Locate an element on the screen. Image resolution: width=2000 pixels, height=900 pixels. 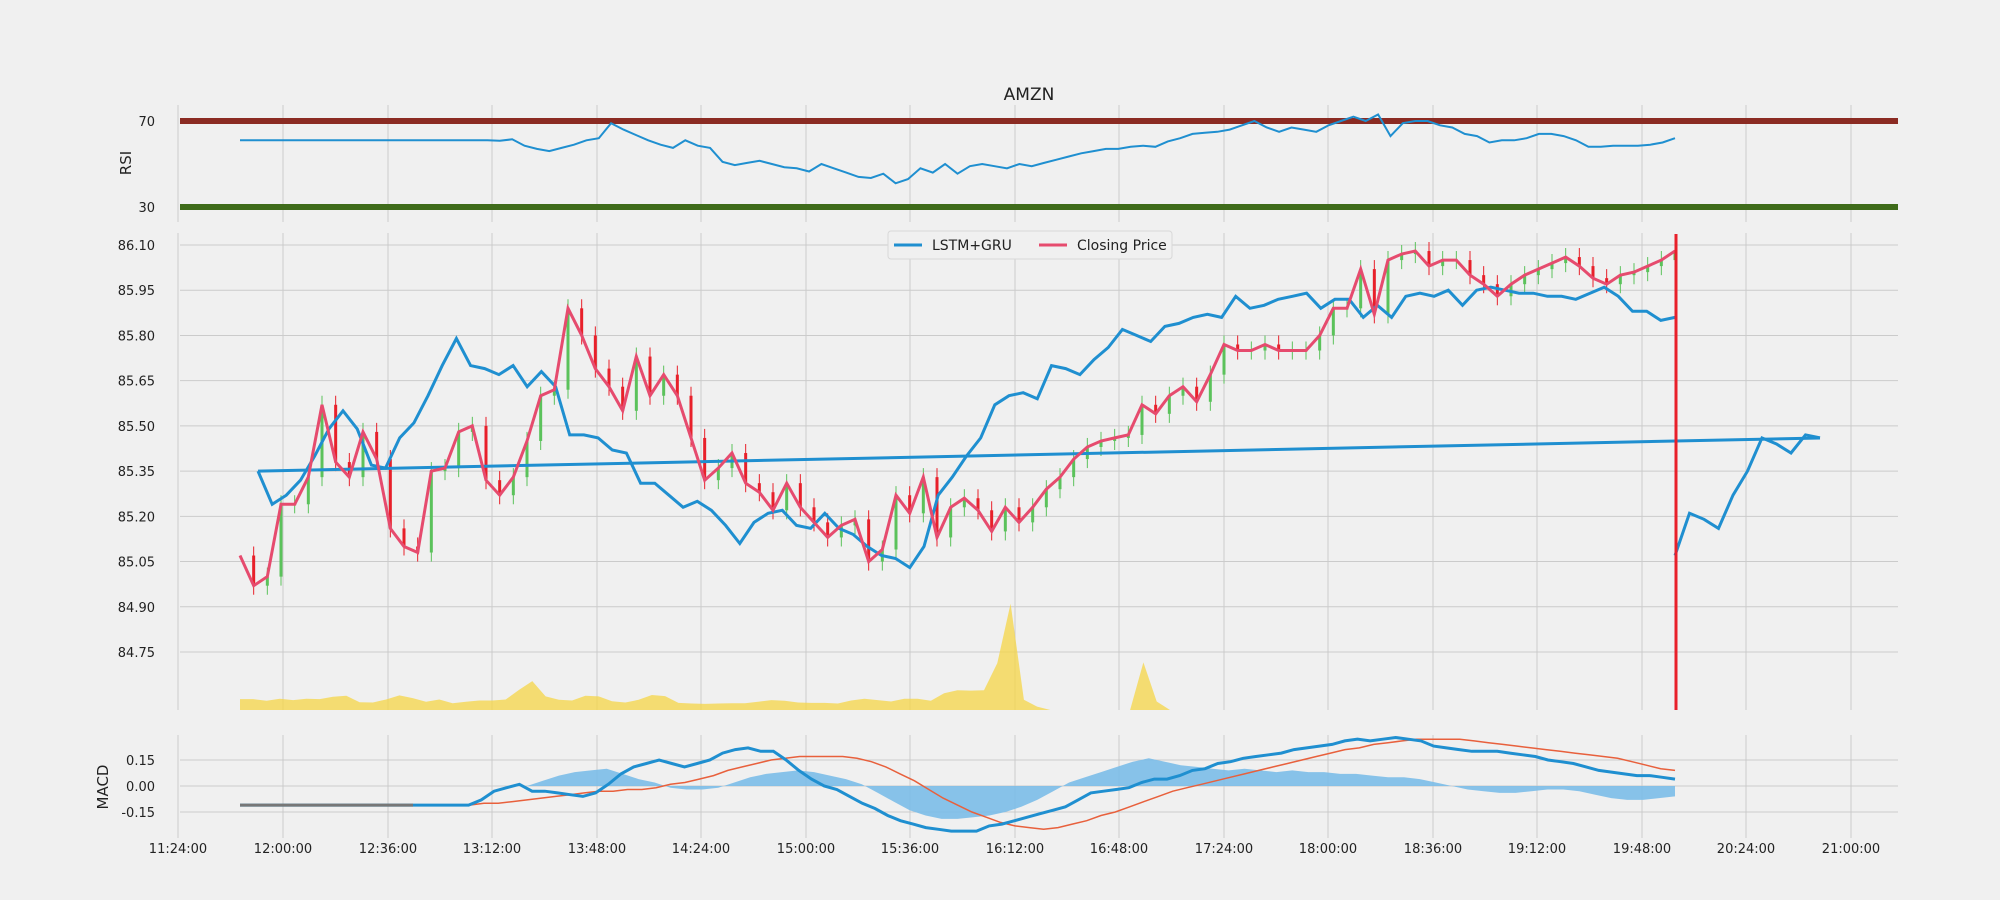
x-tick-label: 13:12:00 is located at coordinates (492, 849).